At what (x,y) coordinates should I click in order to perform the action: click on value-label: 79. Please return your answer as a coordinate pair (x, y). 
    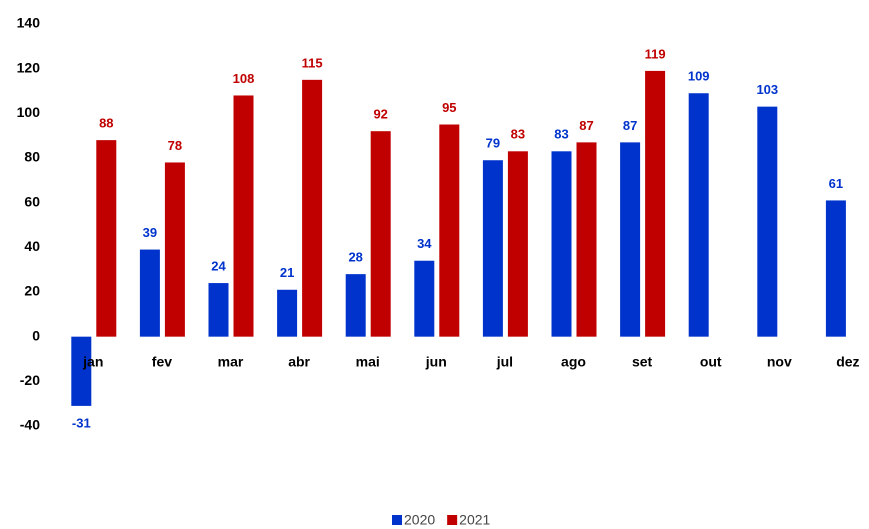
    Looking at the image, I should click on (493, 143).